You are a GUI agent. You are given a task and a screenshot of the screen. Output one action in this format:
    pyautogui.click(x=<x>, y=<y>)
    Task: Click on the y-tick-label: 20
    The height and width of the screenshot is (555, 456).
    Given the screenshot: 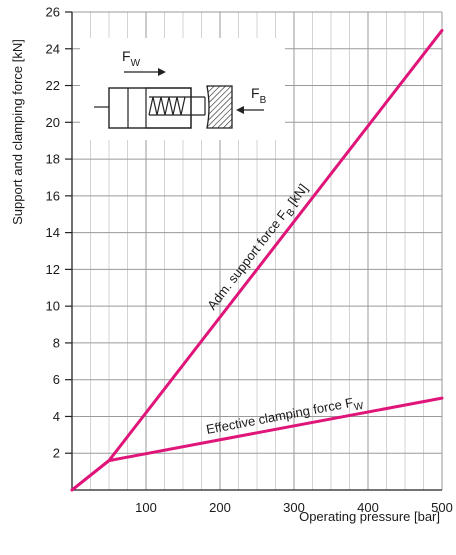 What is the action you would take?
    pyautogui.click(x=53, y=122)
    